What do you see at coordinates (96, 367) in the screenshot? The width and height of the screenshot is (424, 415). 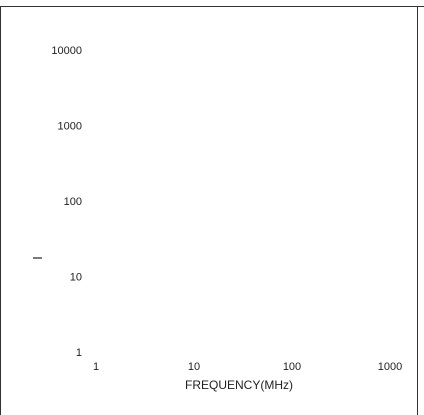 I see `x-tick-label: 1` at bounding box center [96, 367].